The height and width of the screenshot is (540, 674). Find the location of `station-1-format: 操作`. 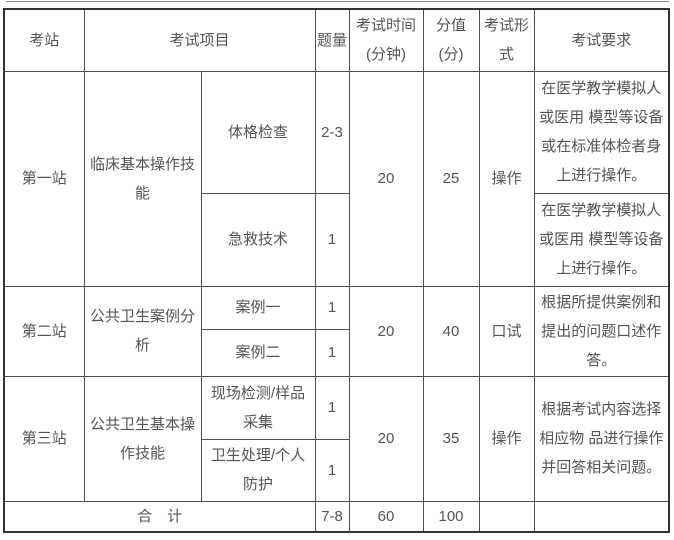

station-1-format: 操作 is located at coordinates (506, 178).